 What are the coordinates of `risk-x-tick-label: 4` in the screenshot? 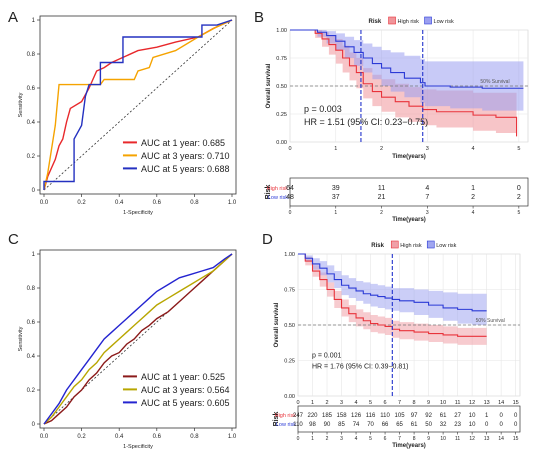 It's located at (473, 213).